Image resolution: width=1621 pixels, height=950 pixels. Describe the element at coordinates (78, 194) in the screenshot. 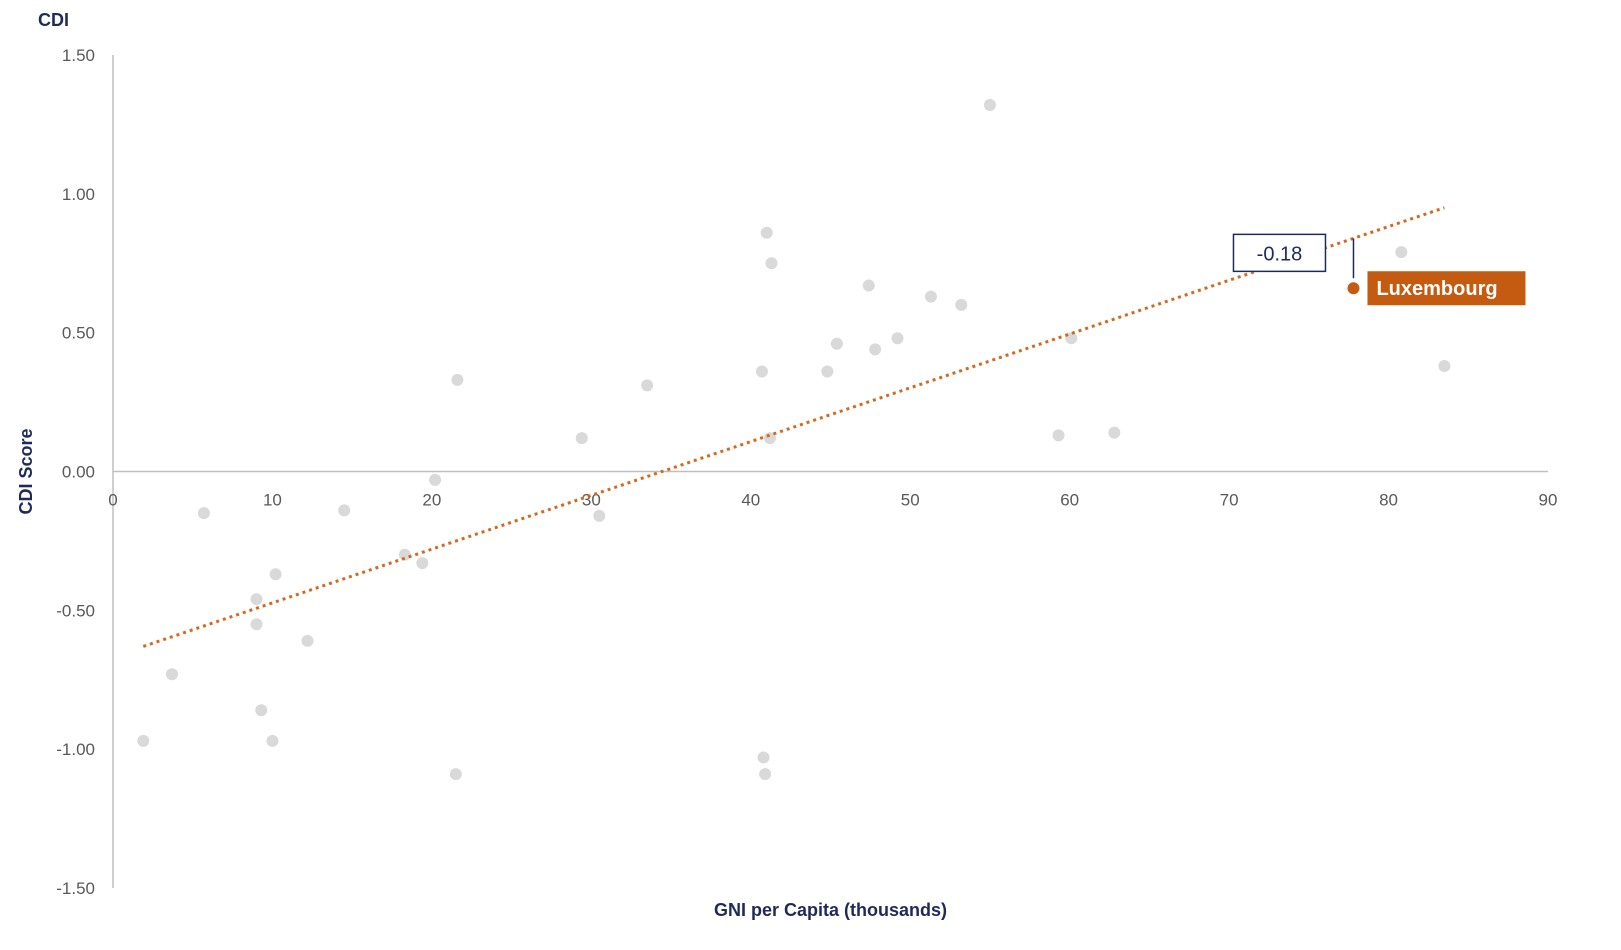

I see `y-tick-label: 1.00` at that location.